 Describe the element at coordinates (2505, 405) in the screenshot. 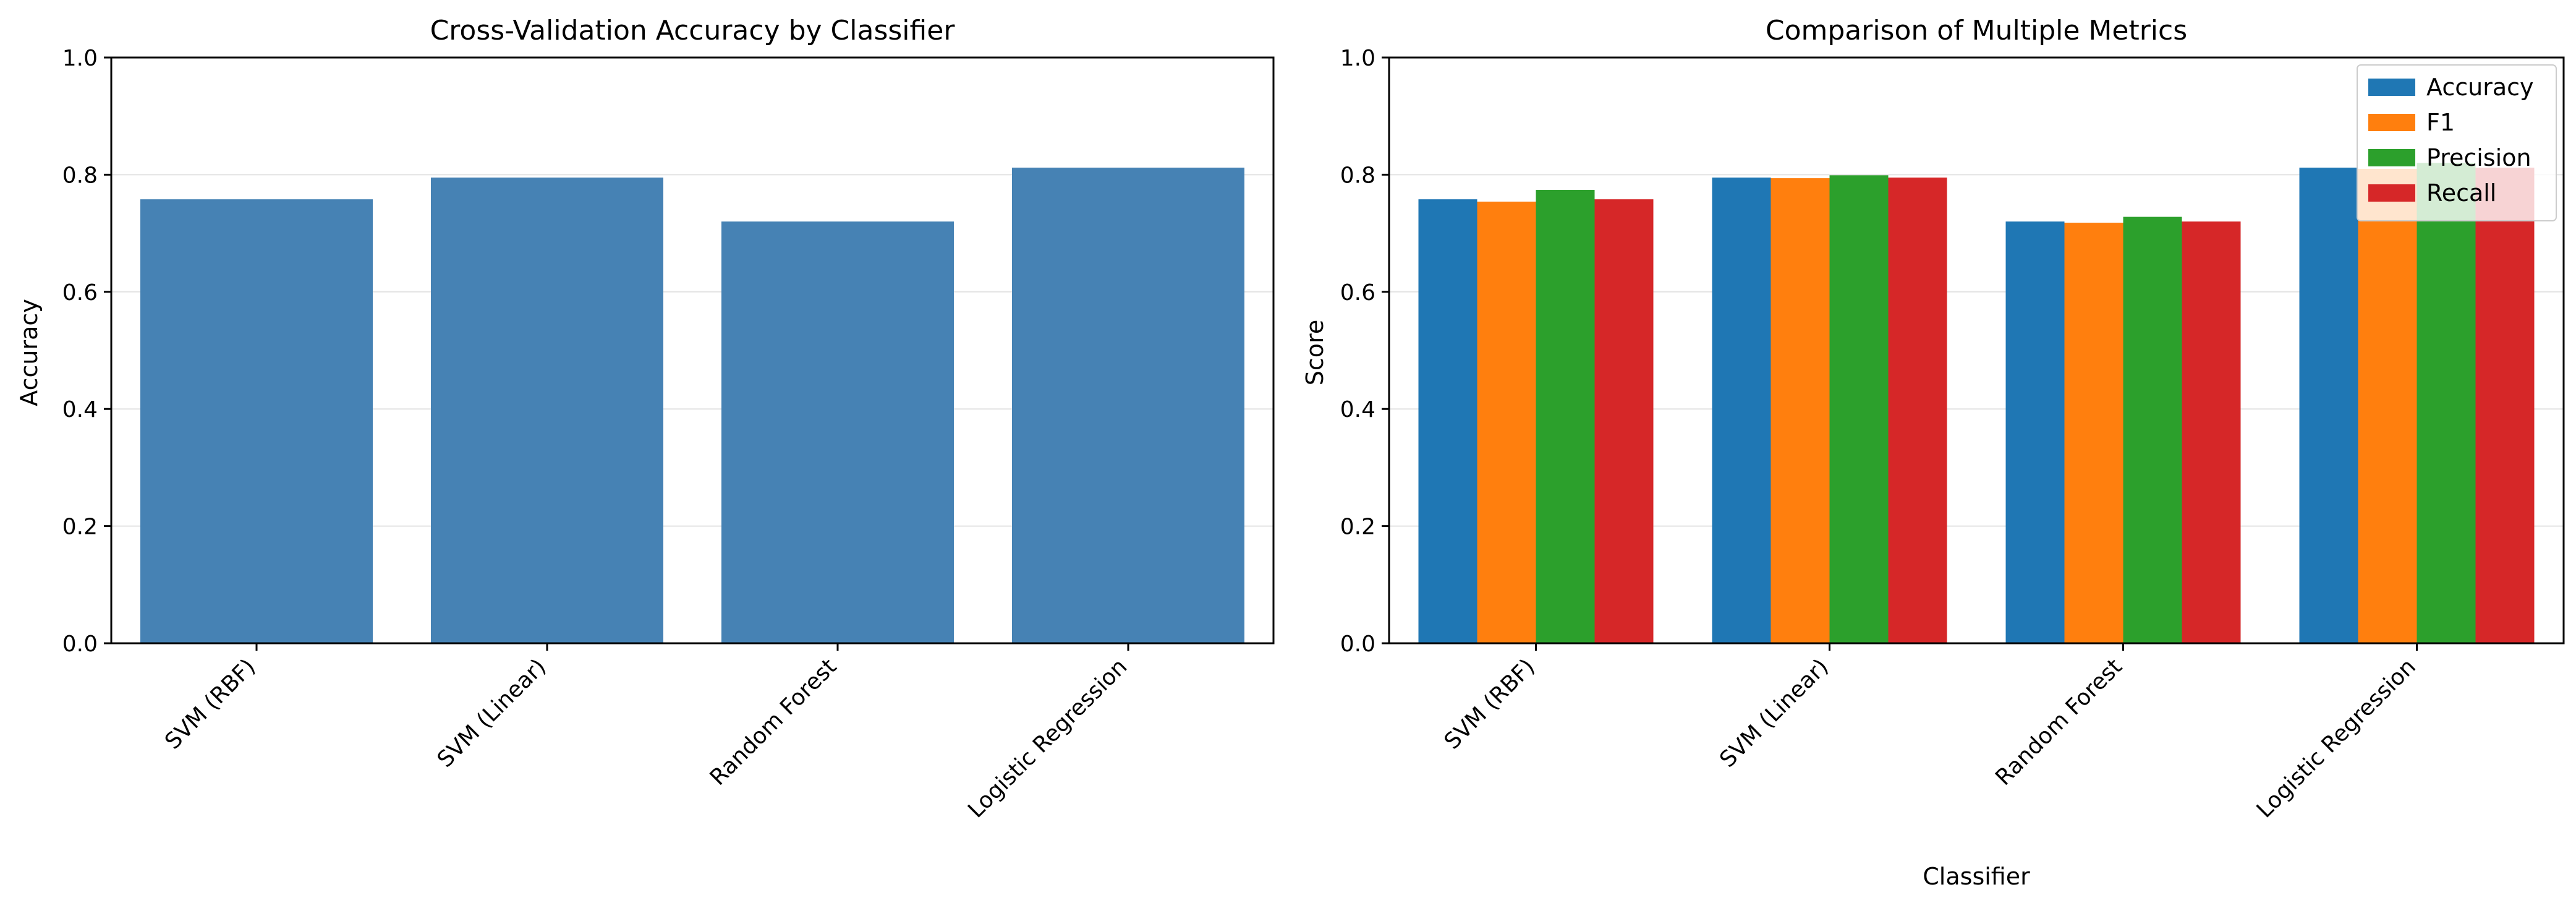

I see `bar-recall-logistic-regression` at that location.